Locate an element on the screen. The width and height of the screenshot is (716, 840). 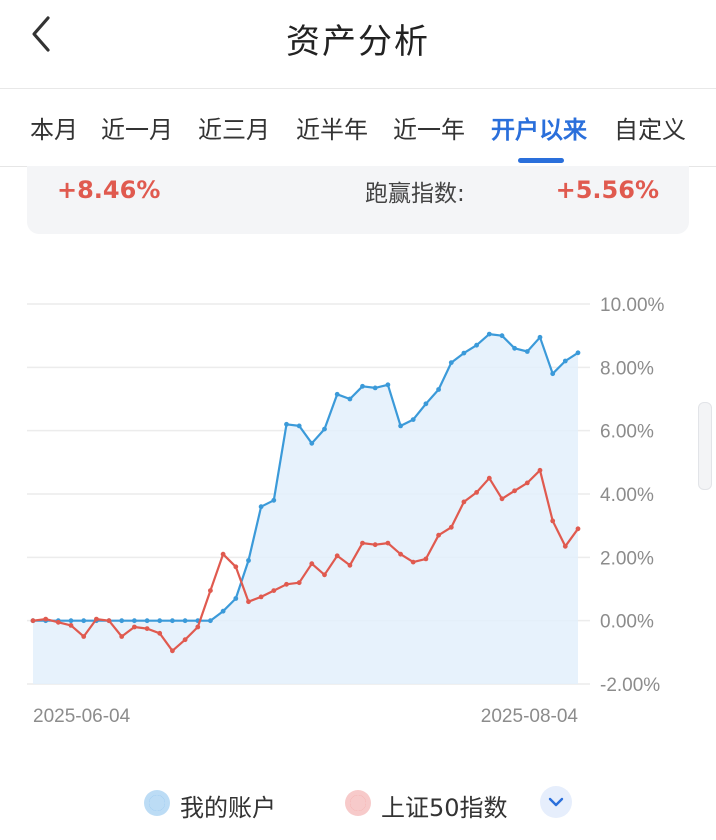
legend-dot-index is located at coordinates (358, 803).